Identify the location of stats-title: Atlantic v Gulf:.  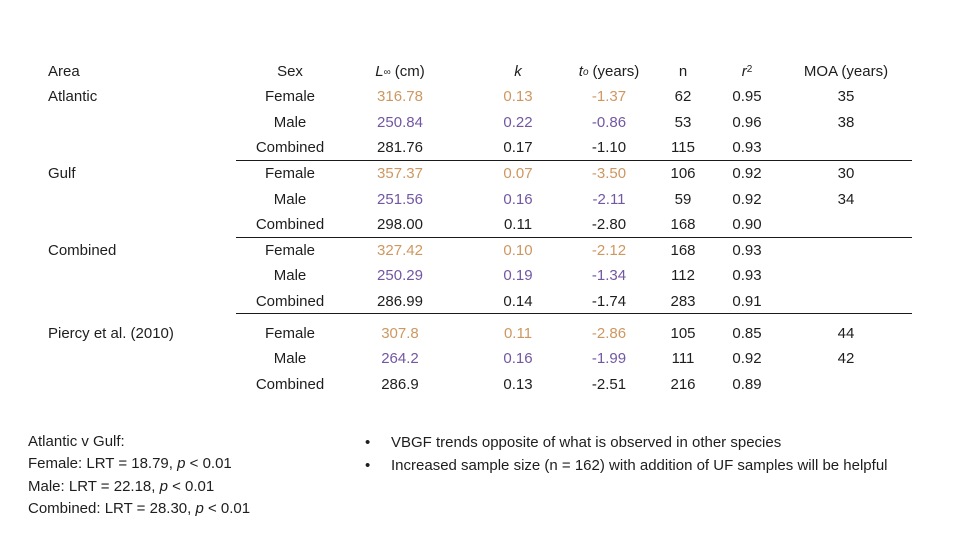
(76, 441).